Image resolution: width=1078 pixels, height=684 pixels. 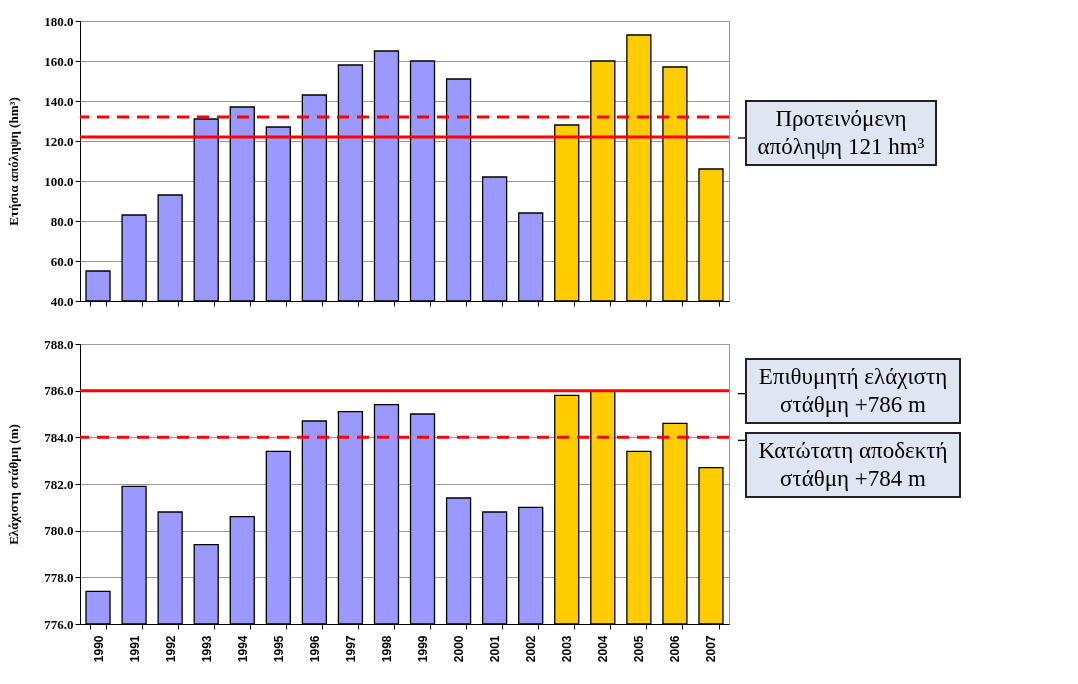 I want to click on y-tick-label: 778.0, so click(x=59, y=577).